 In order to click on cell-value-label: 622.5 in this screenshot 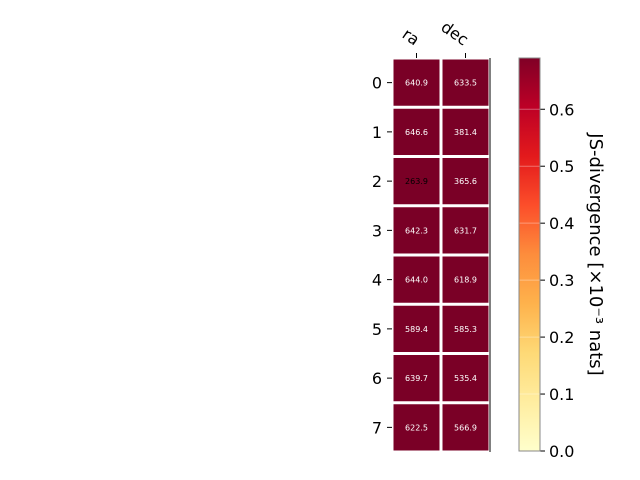, I will do `click(416, 427)`.